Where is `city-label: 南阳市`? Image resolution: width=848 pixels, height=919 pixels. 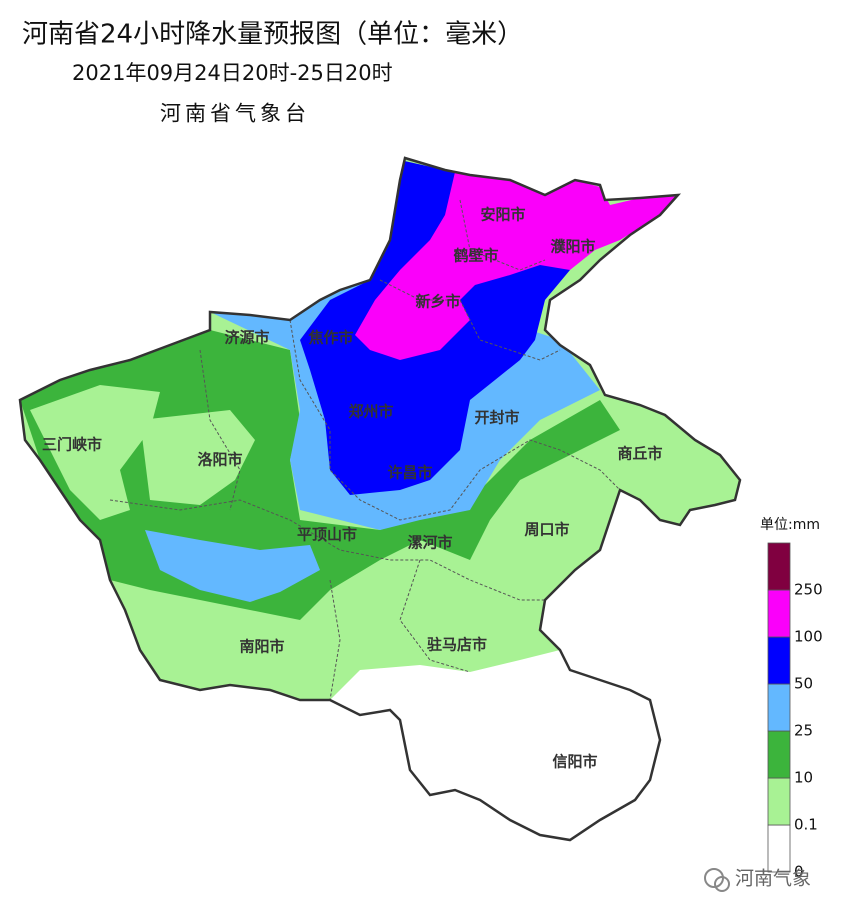 city-label: 南阳市 is located at coordinates (261, 647).